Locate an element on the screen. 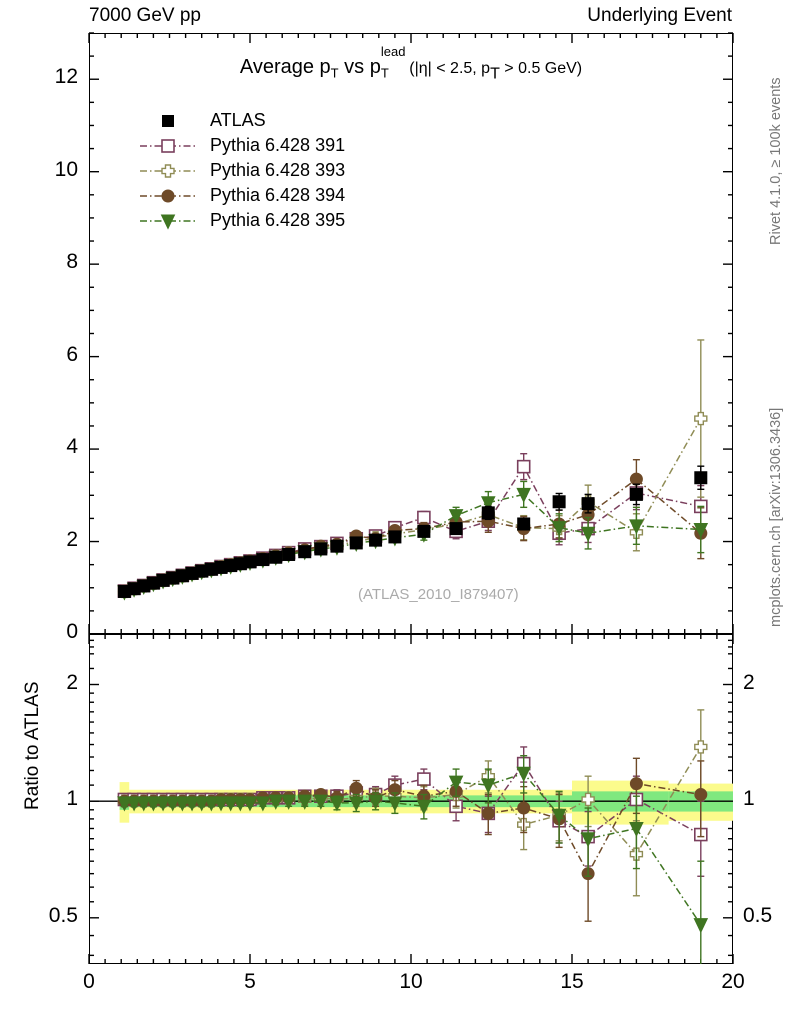  dataset-watermark: (ATLAS_2010_I879407) is located at coordinates (438, 594).